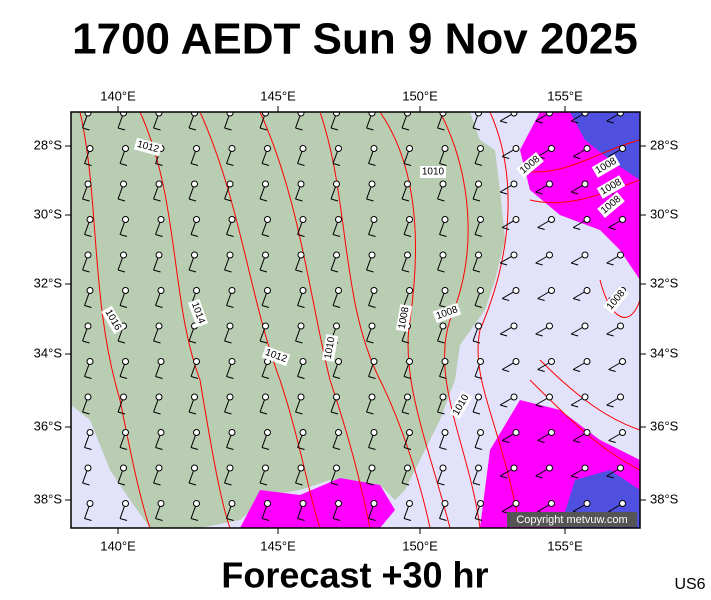 The height and width of the screenshot is (600, 711). What do you see at coordinates (330, 348) in the screenshot?
I see `isobar-label: 1010` at bounding box center [330, 348].